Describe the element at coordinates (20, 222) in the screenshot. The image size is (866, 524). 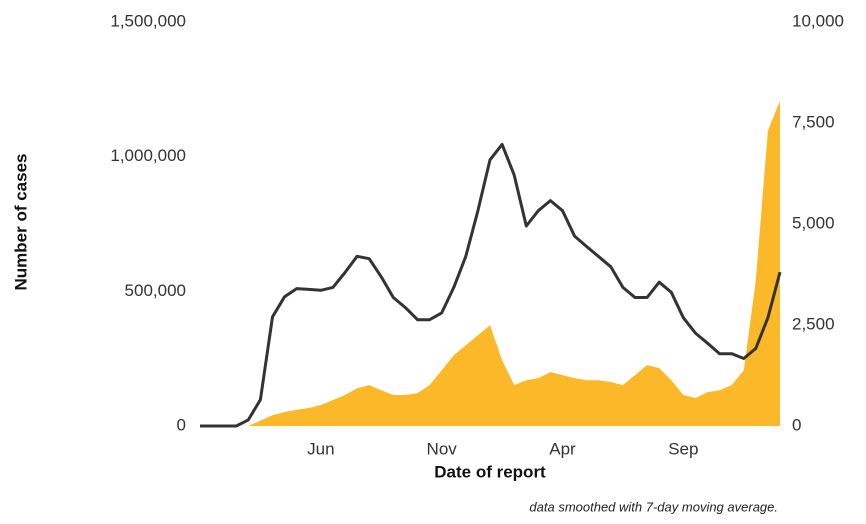
I see `y-axis-title: Number of cases` at that location.